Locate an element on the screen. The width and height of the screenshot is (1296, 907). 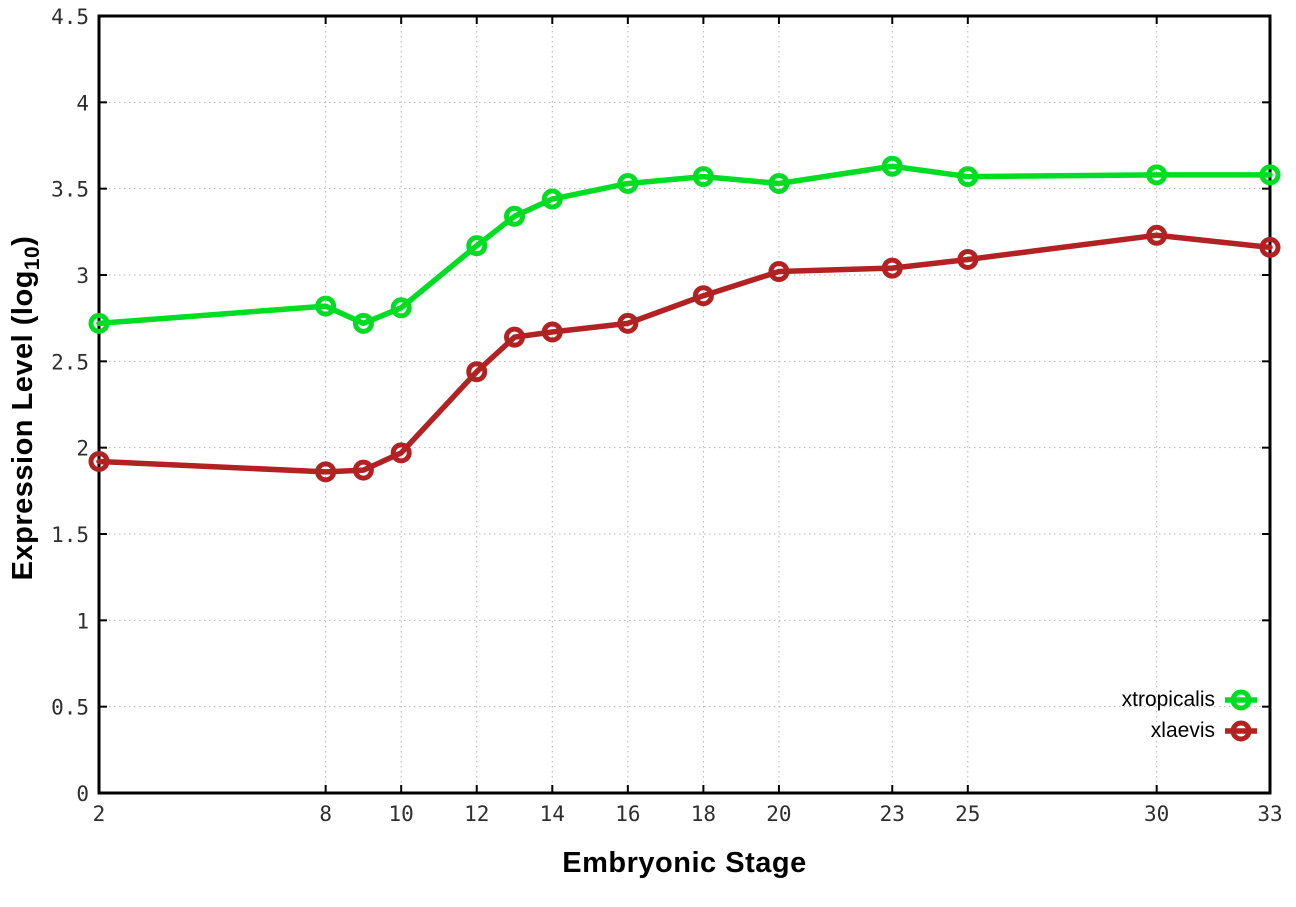
legend: xtropicalis xlaevis is located at coordinates (1190, 715).